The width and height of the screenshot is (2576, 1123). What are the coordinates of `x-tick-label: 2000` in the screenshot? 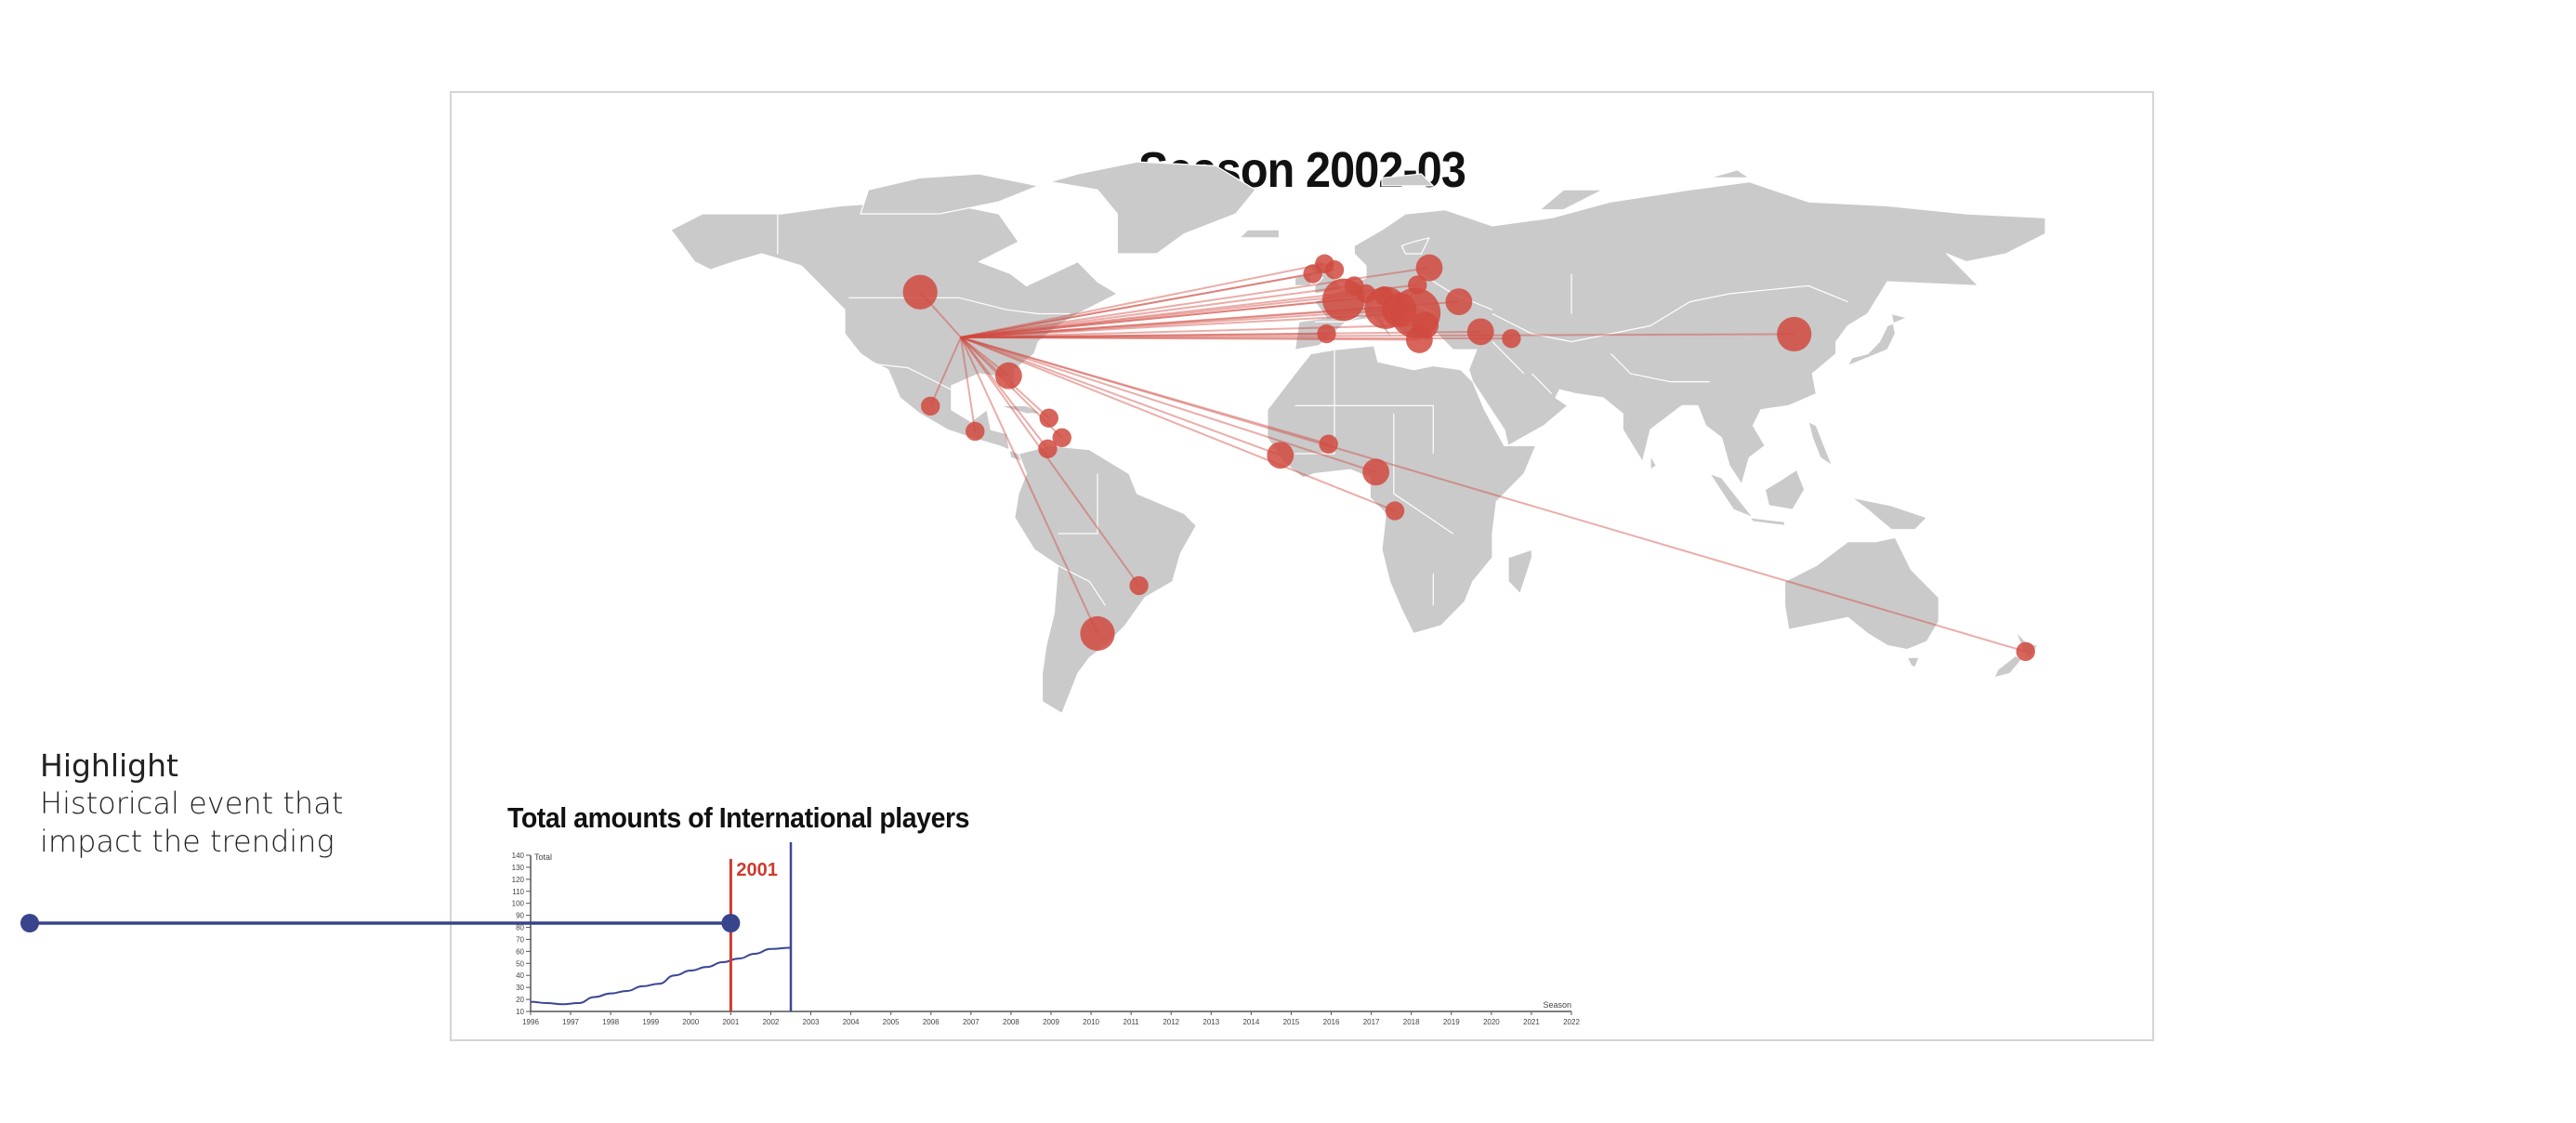 It's located at (690, 1022).